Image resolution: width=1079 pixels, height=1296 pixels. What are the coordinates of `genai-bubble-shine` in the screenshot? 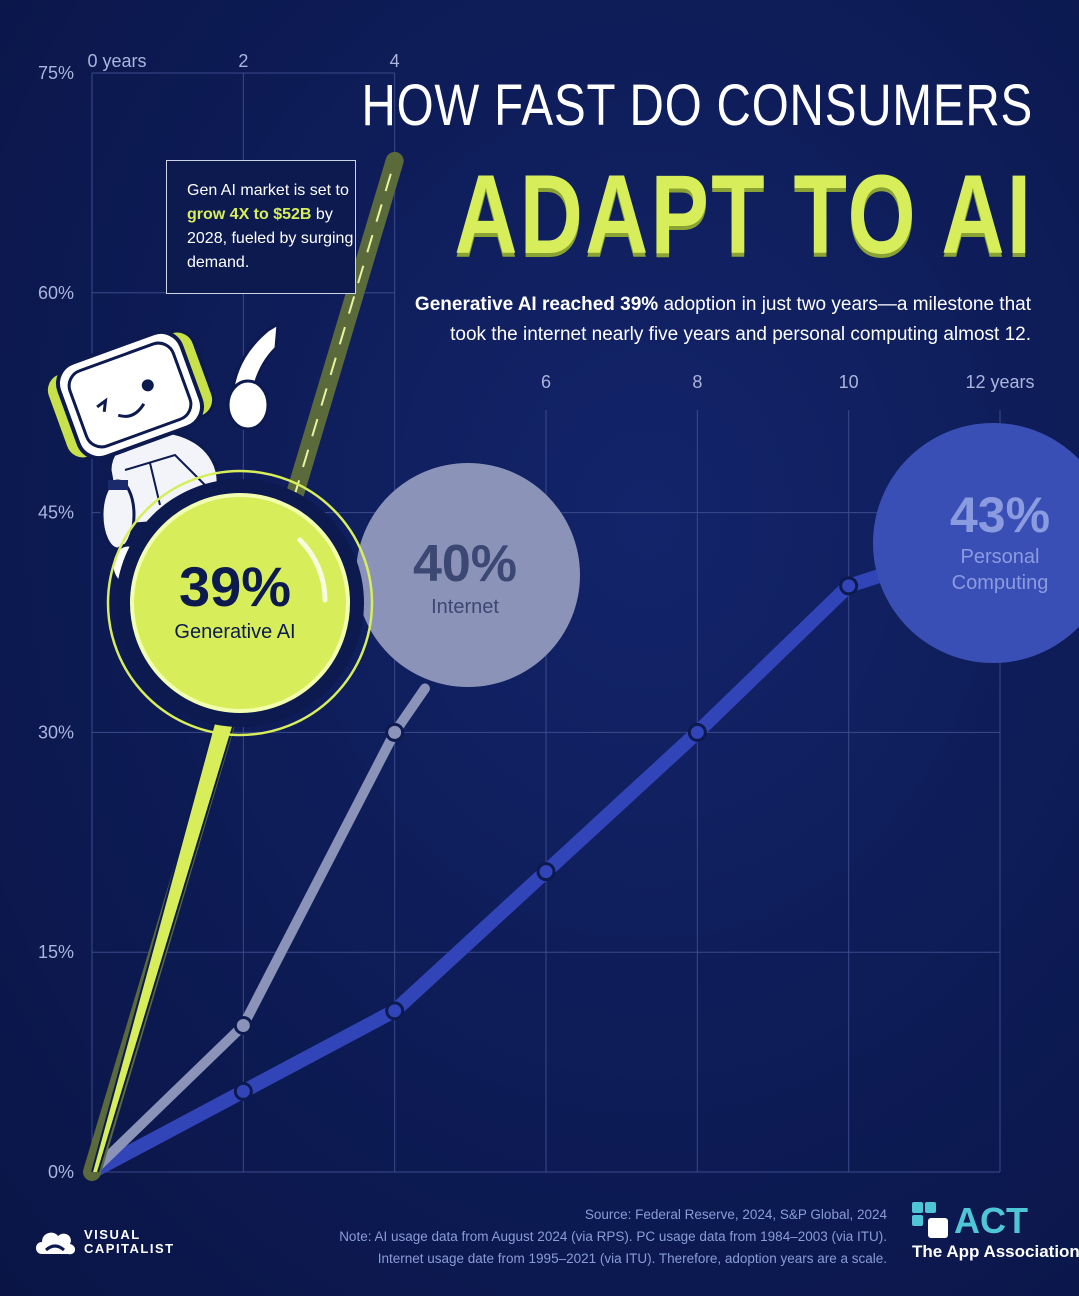 It's located at (312, 570).